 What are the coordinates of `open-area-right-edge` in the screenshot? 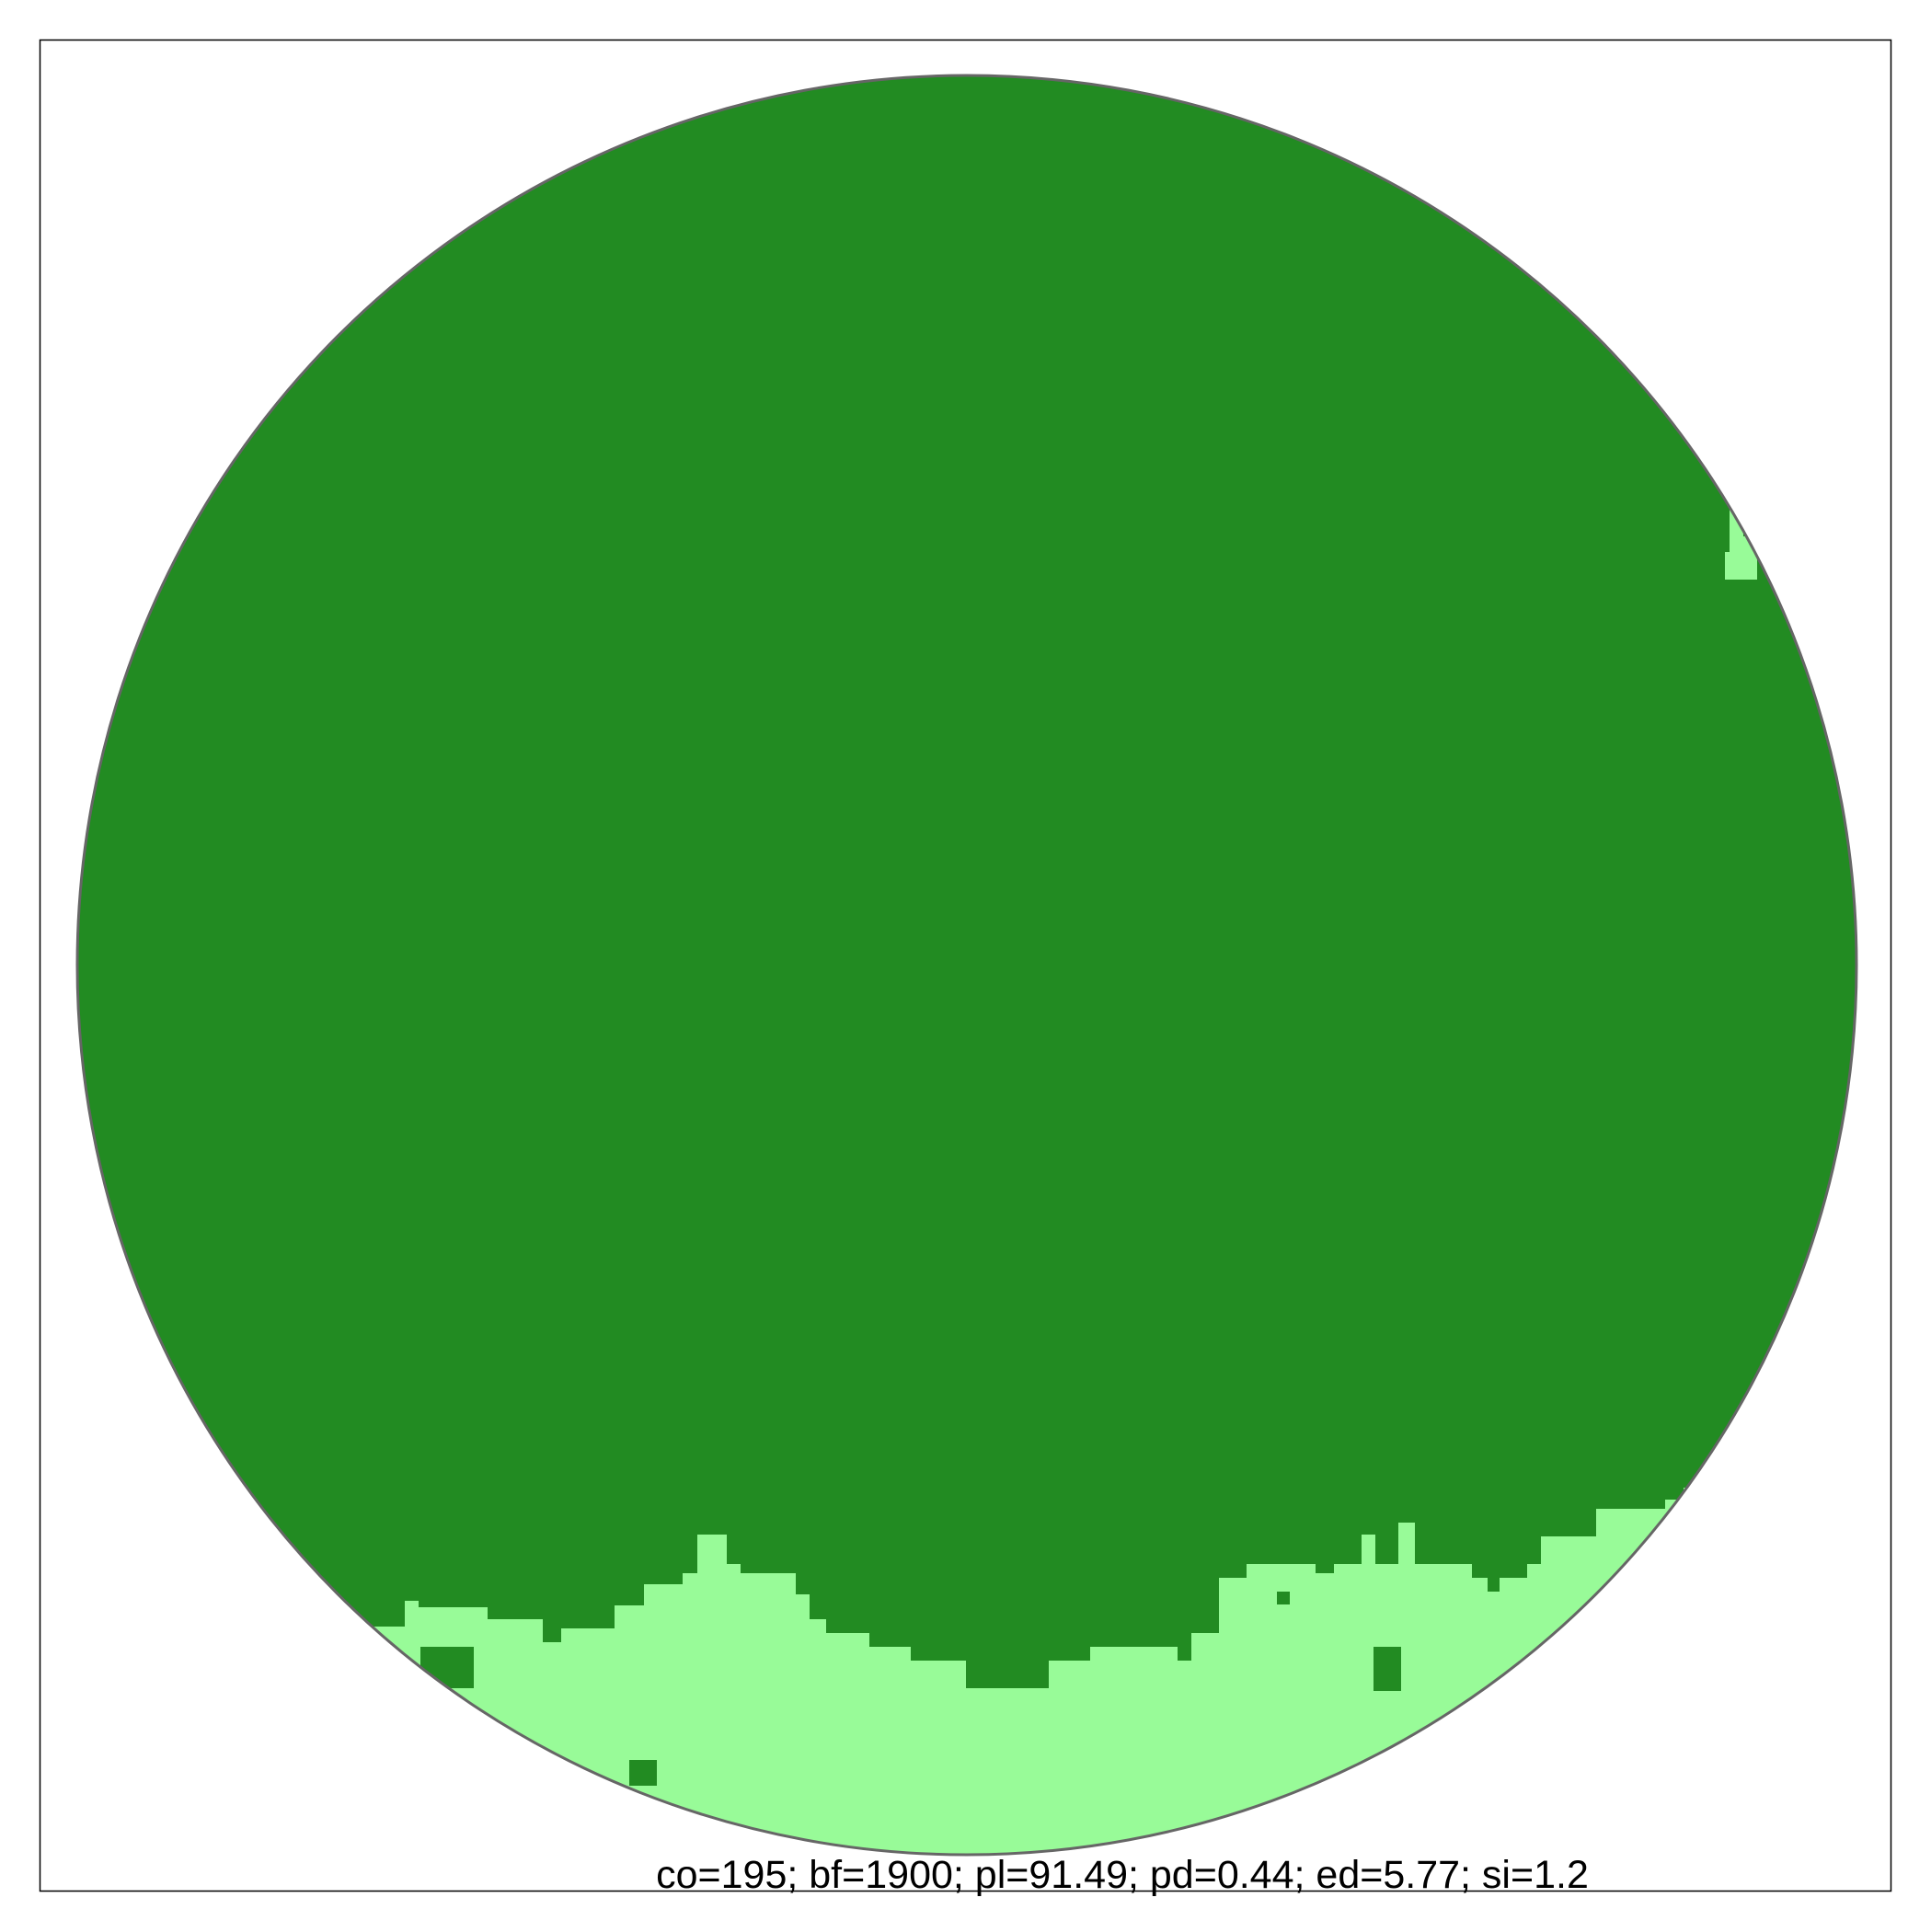 It's located at (1741, 543).